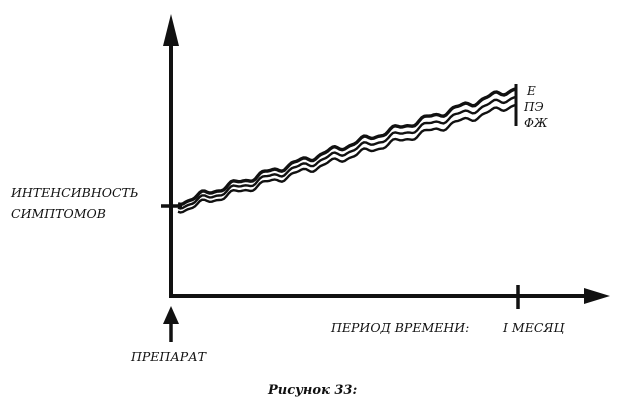 This screenshot has height=414, width=640. I want to click on figure-caption: Рисунок 33:, so click(312, 390).